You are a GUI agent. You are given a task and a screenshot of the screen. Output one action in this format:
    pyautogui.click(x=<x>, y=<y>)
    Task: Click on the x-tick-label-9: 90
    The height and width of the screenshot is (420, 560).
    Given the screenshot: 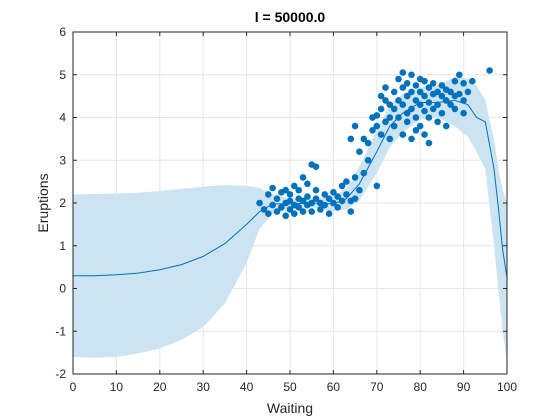 What is the action you would take?
    pyautogui.click(x=464, y=387)
    